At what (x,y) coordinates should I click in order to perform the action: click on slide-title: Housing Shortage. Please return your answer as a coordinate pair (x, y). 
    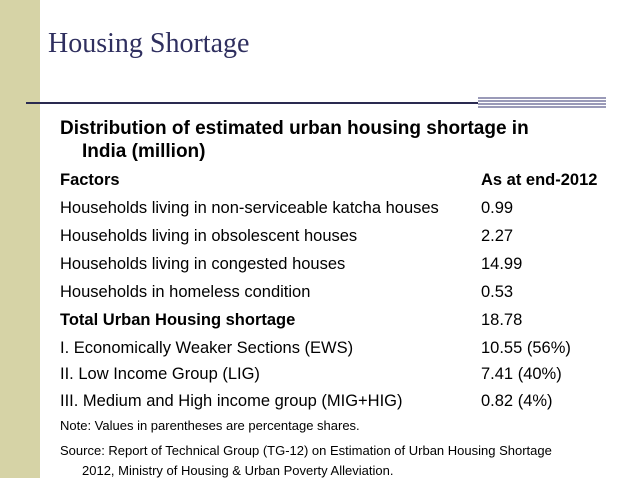
    Looking at the image, I should click on (149, 43).